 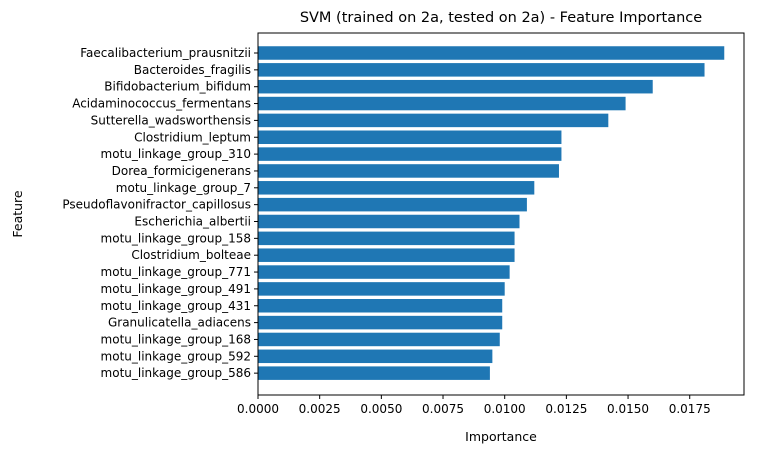 I want to click on bar-Escherichia_albertii, so click(x=389, y=221).